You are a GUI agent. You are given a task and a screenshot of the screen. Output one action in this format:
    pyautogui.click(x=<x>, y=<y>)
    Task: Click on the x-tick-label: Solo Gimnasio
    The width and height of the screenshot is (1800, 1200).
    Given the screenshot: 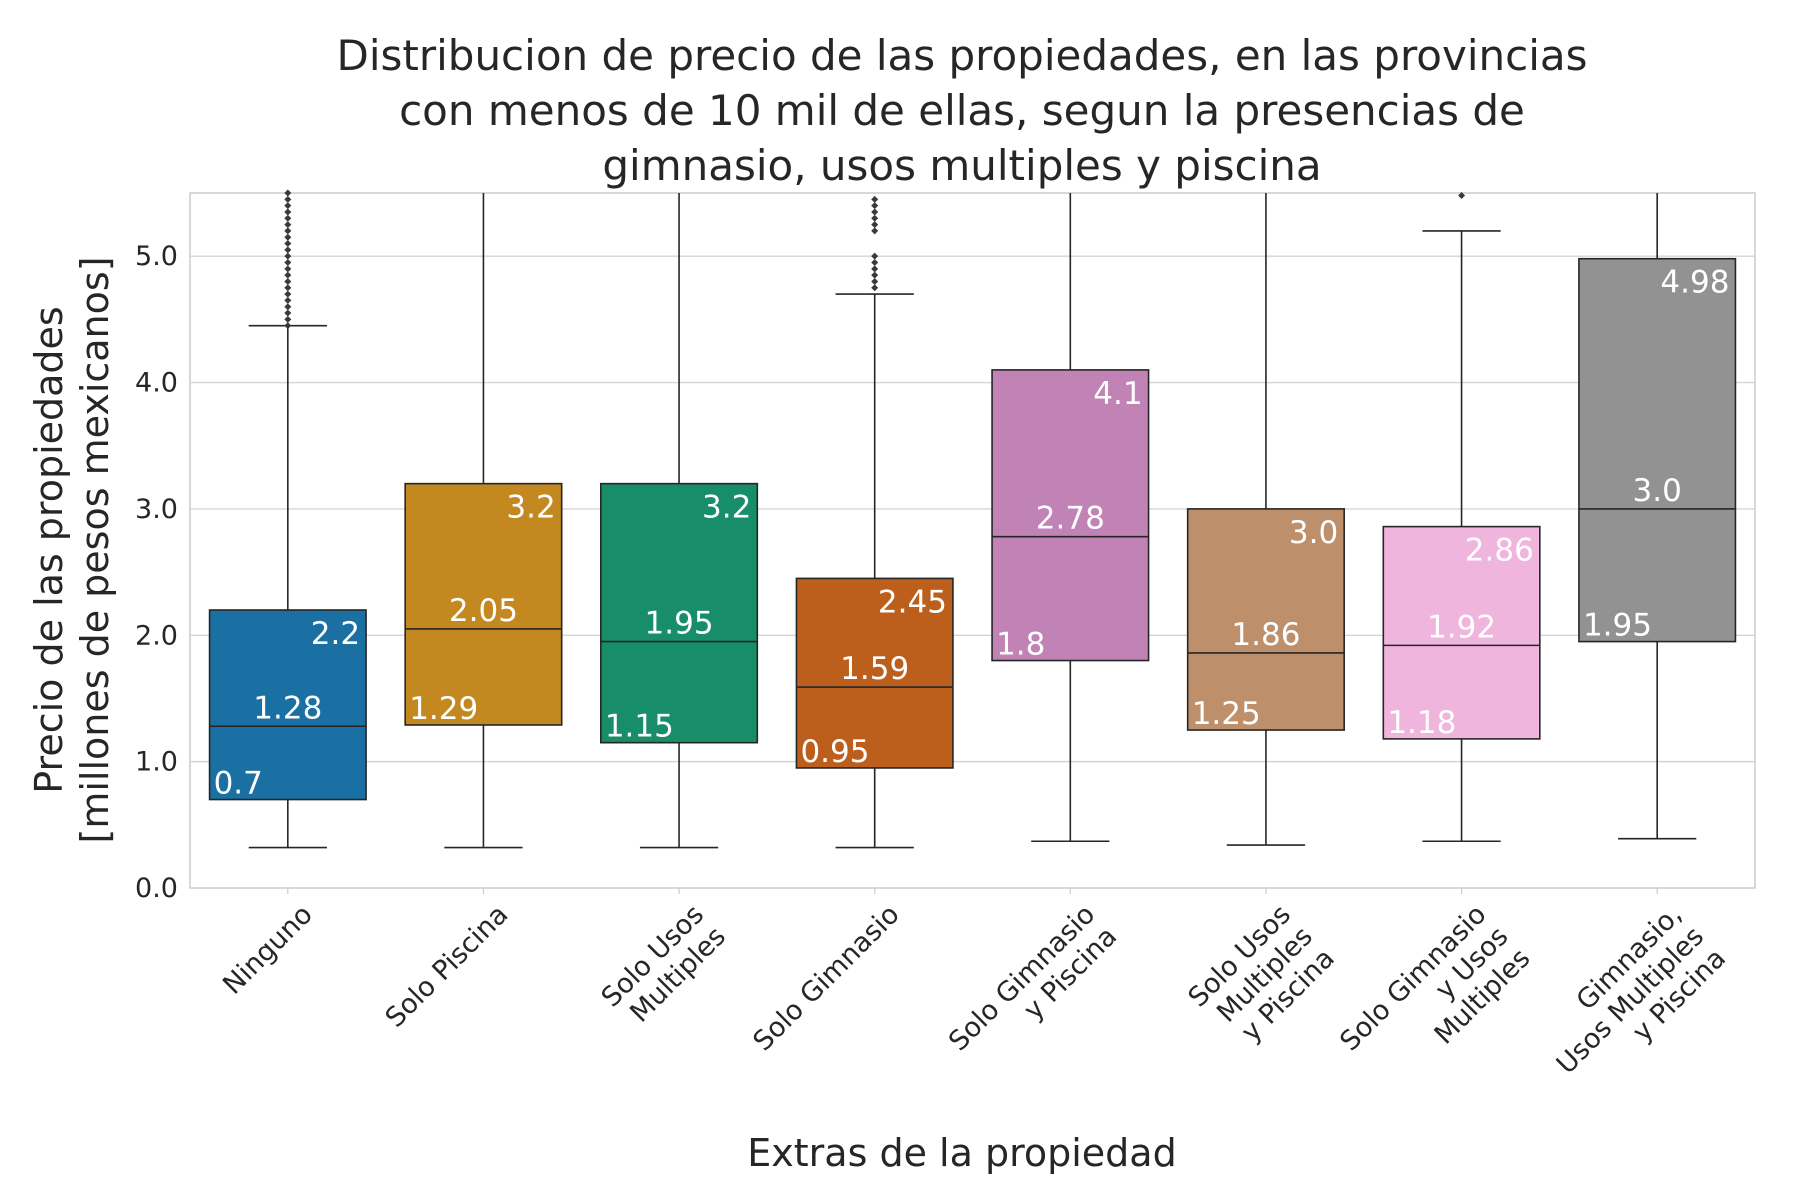 What is the action you would take?
    pyautogui.click(x=826, y=978)
    